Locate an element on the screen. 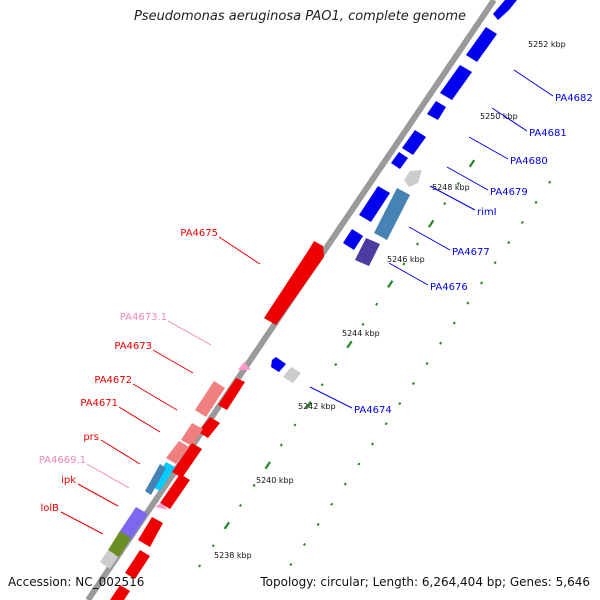 Image resolution: width=600 pixels, height=600 pixels. gene-arrow-prs-b is located at coordinates (177, 452).